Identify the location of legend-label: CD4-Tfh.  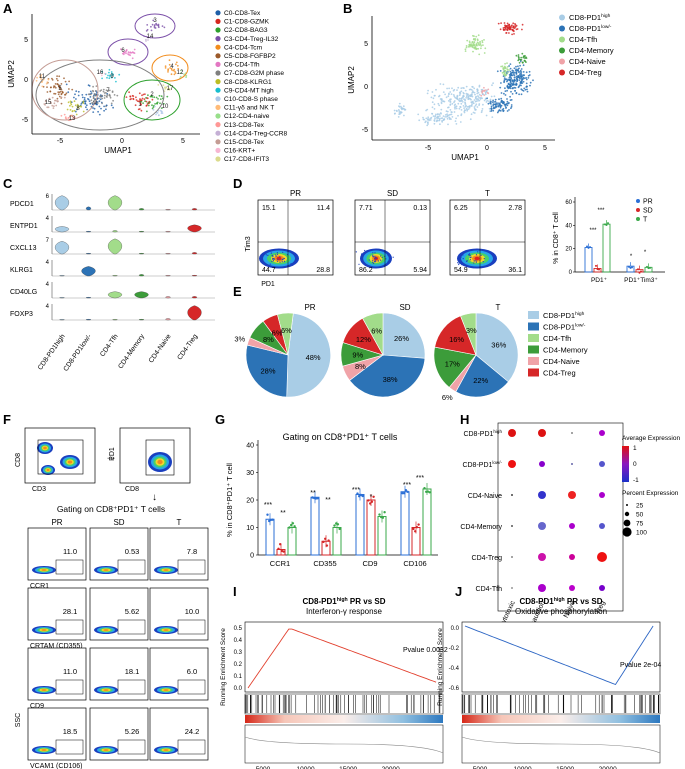
(583, 39).